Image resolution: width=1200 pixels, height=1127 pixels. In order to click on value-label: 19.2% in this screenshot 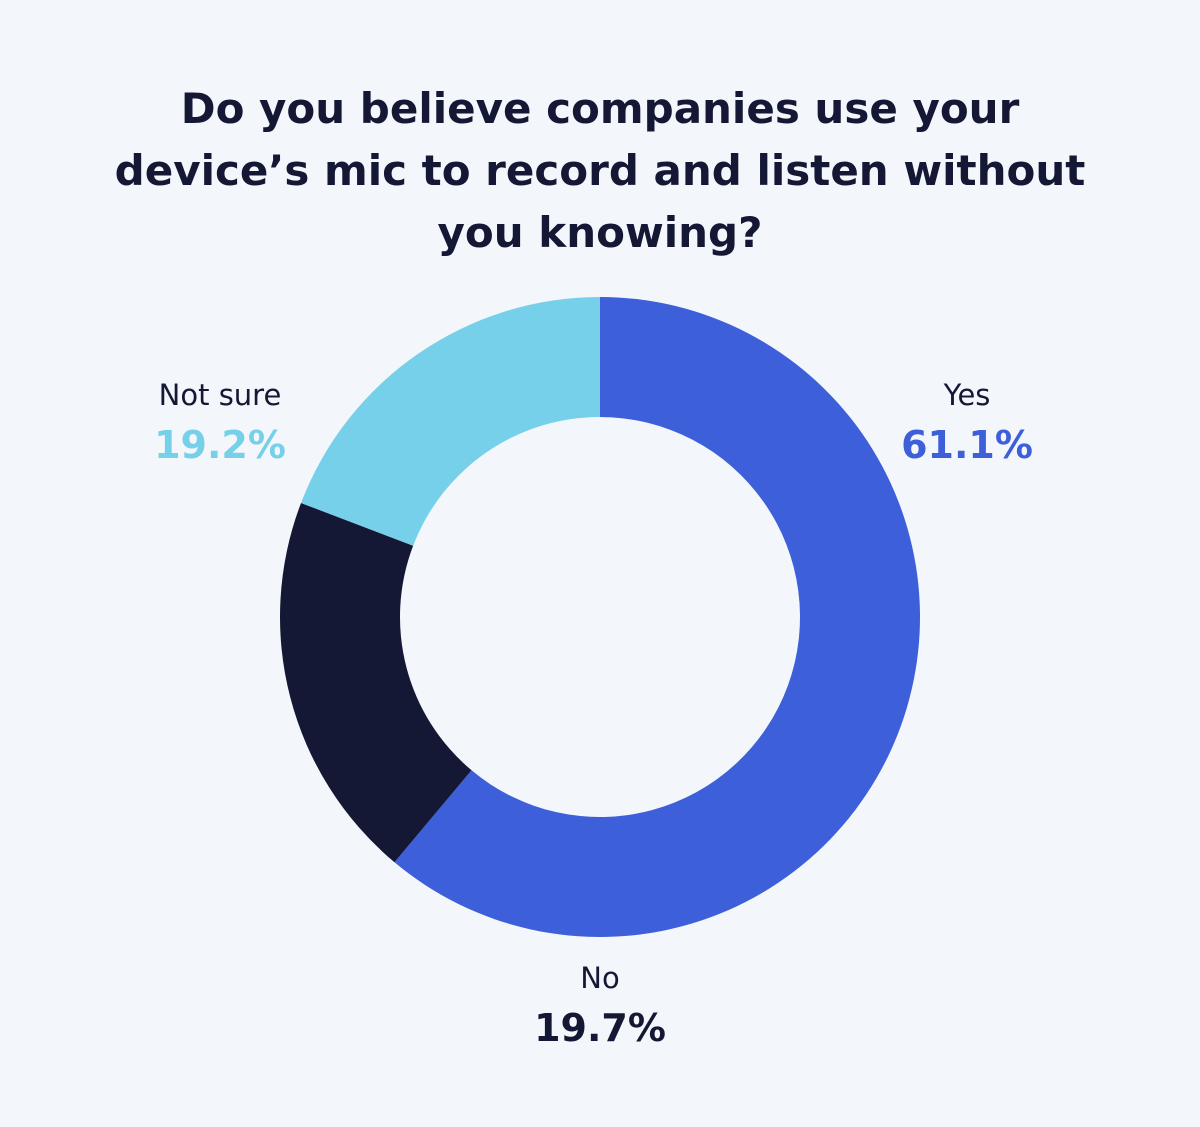, I will do `click(220, 445)`.